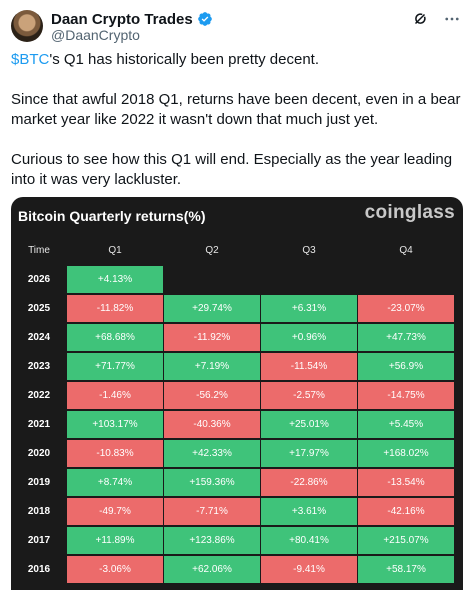 This screenshot has height=590, width=474. Describe the element at coordinates (309, 482) in the screenshot. I see `return-cell-q3: -22.86%` at that location.